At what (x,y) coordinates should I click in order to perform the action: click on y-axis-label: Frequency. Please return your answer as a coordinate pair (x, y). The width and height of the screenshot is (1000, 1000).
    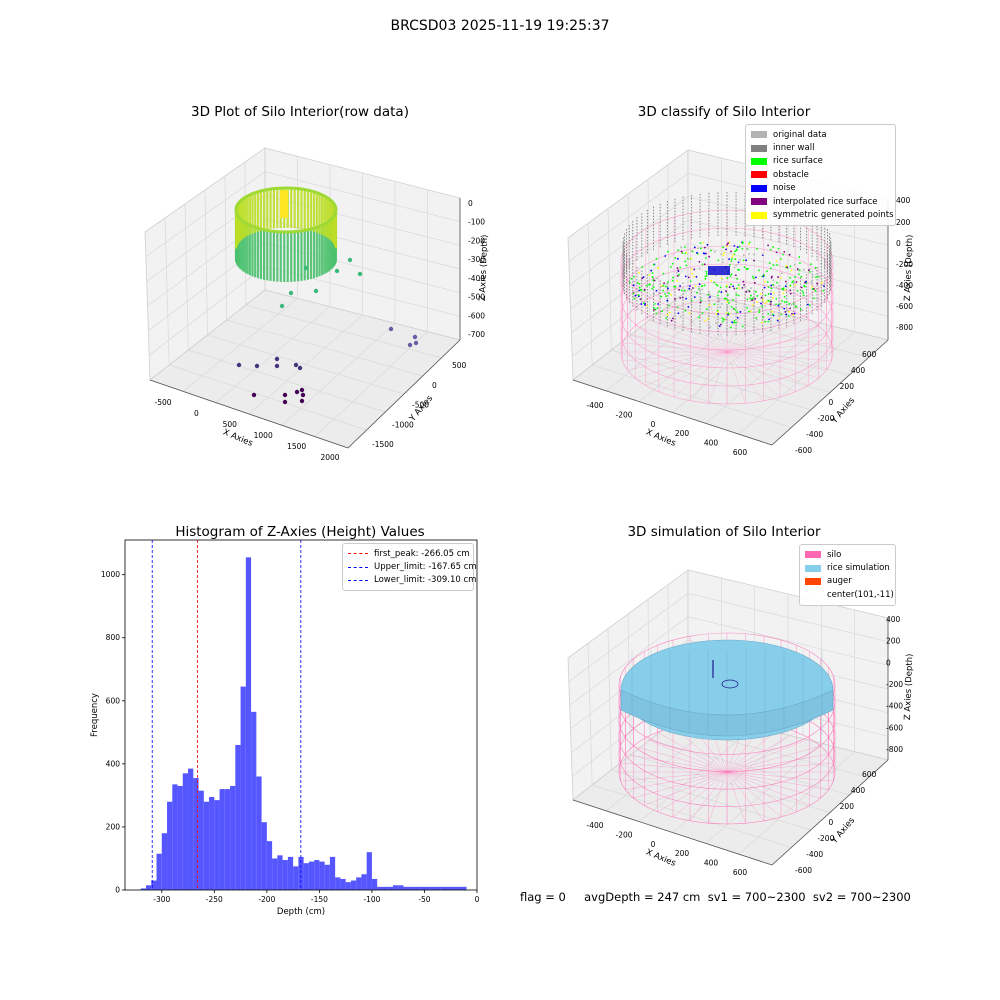
    Looking at the image, I should click on (95, 715).